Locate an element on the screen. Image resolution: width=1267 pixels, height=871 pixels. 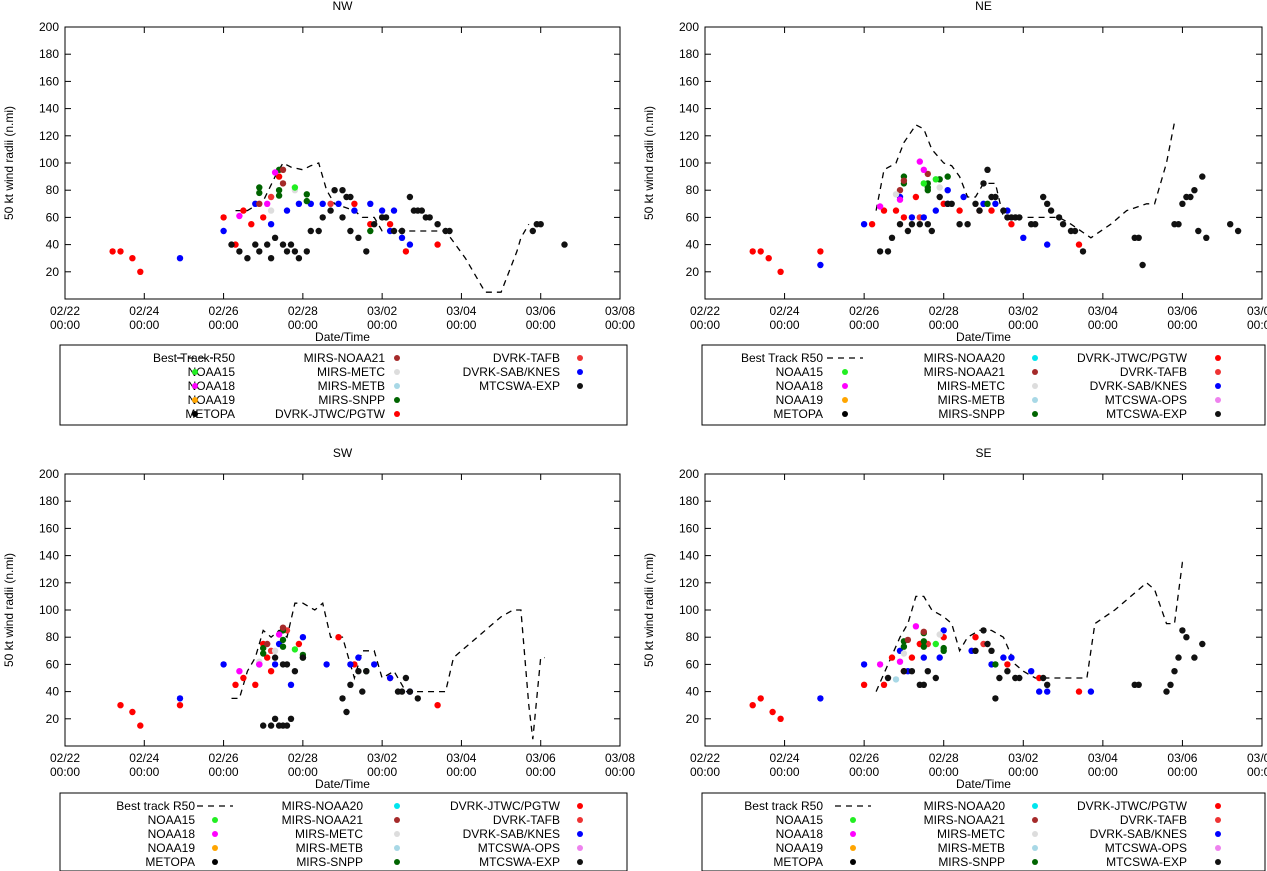
x-tick-label-date: 02/26 is located at coordinates (224, 311).